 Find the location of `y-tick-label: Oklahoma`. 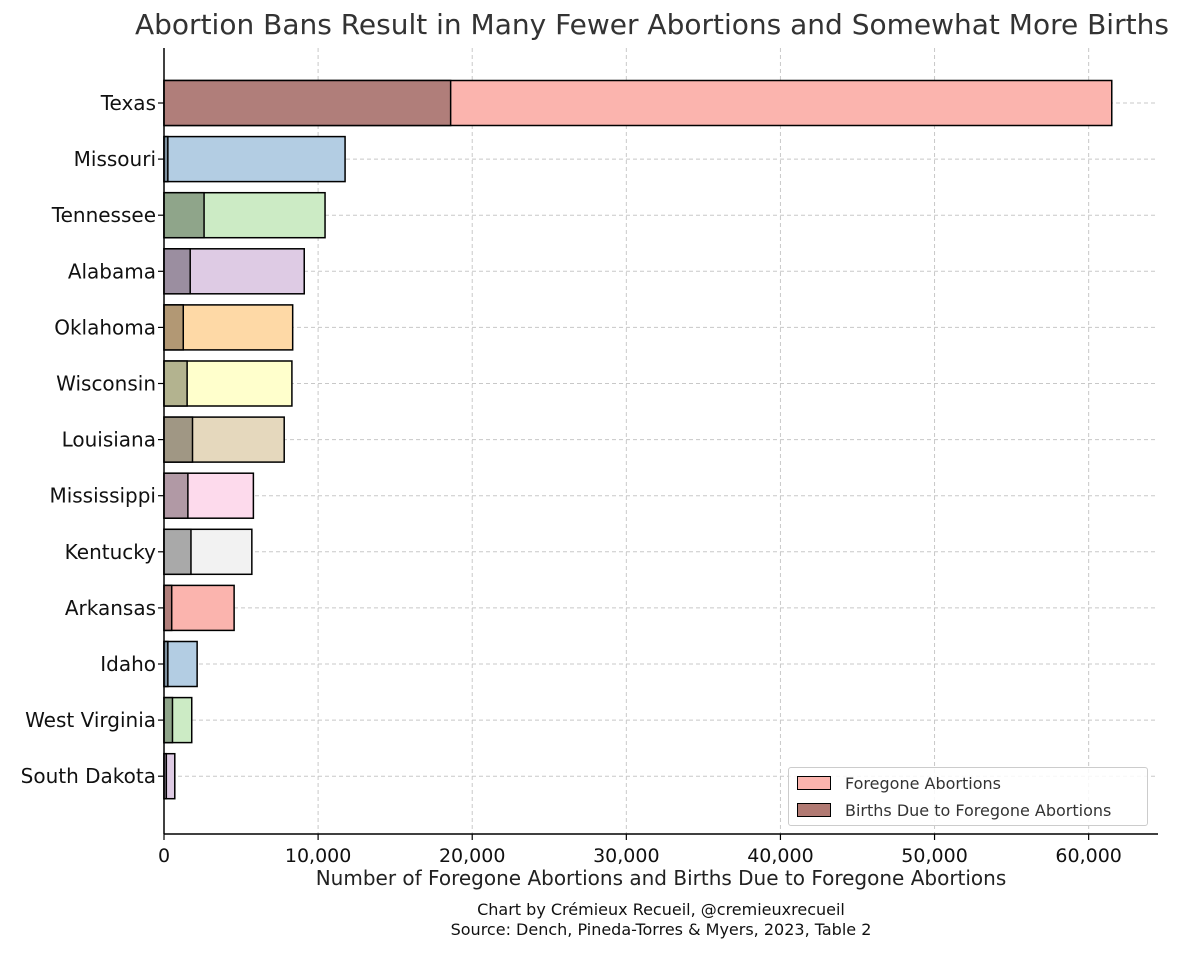

y-tick-label: Oklahoma is located at coordinates (105, 327).